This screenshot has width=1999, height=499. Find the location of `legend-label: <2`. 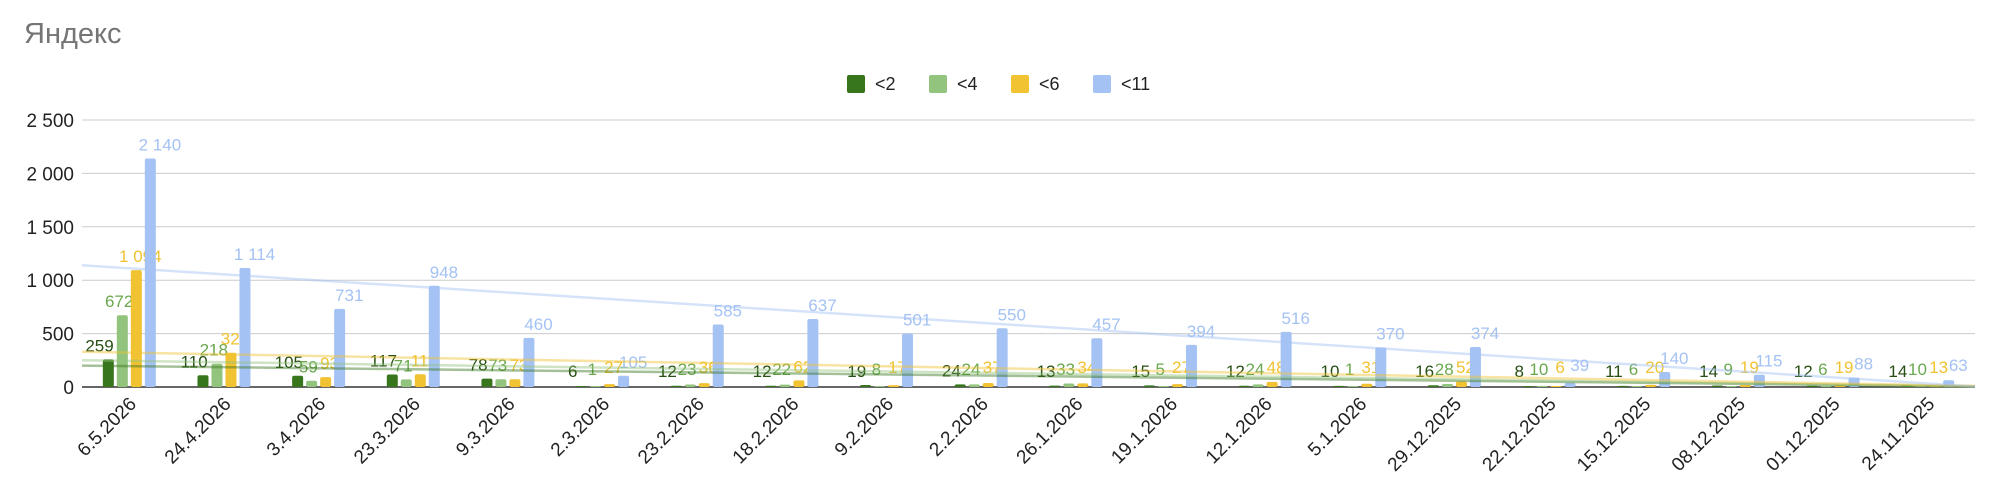

legend-label: <2 is located at coordinates (885, 84).